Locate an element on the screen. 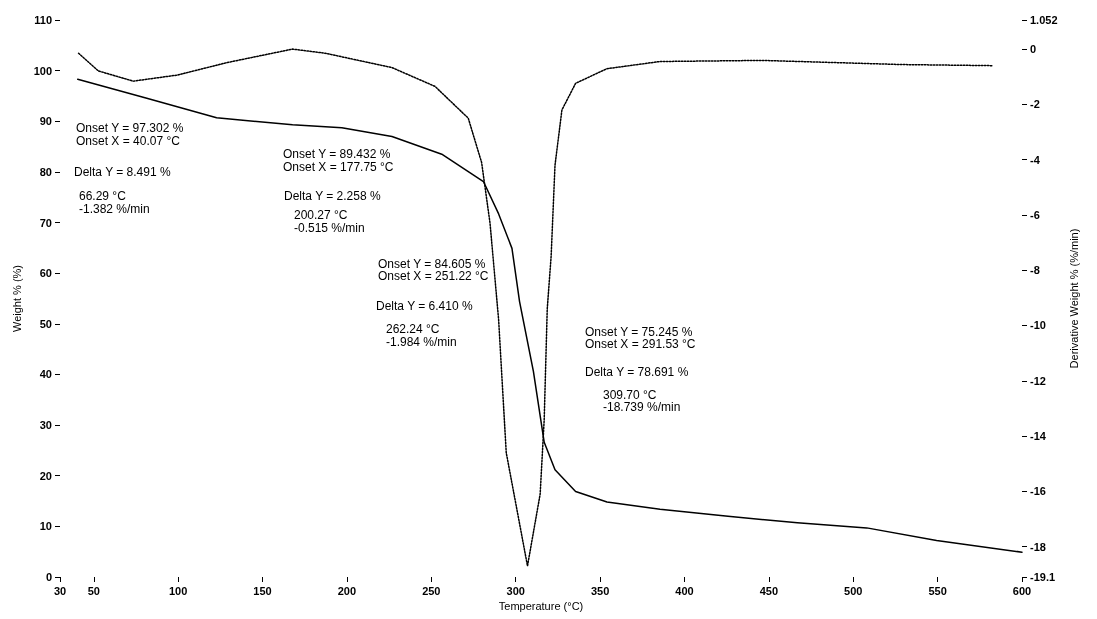  y2-axis-title: Derivative Weight % (%/min) is located at coordinates (1073, 298).